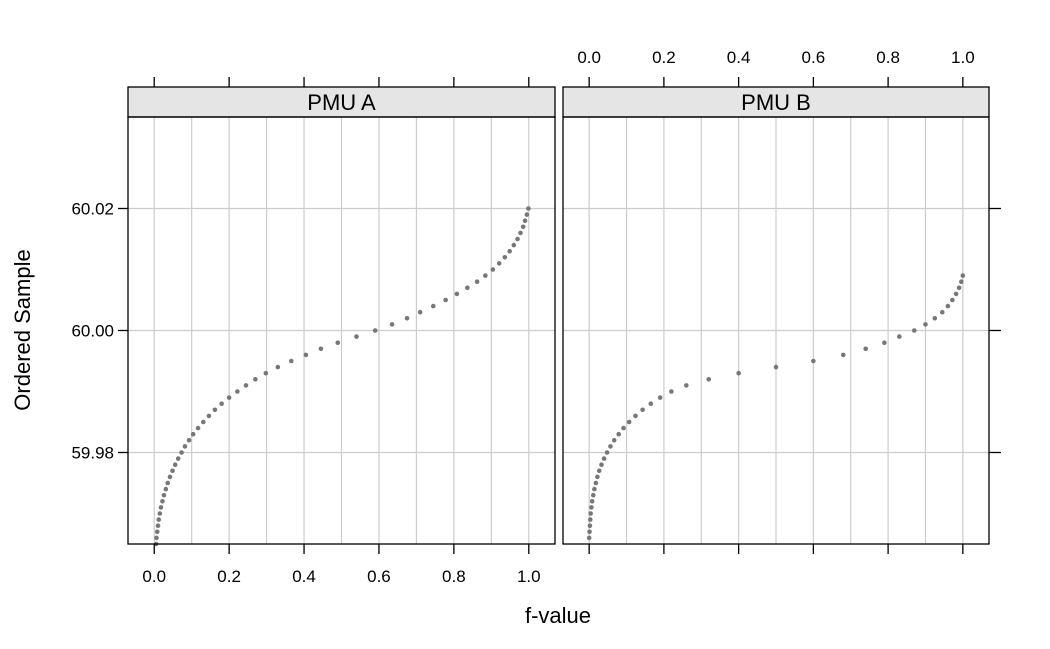  Describe the element at coordinates (963, 57) in the screenshot. I see `x-tick-label: 1.0` at that location.